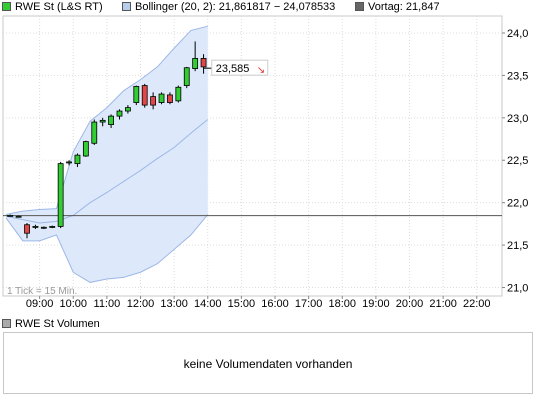 Image resolution: width=545 pixels, height=401 pixels. I want to click on bollinger-lower-line, so click(107, 248).